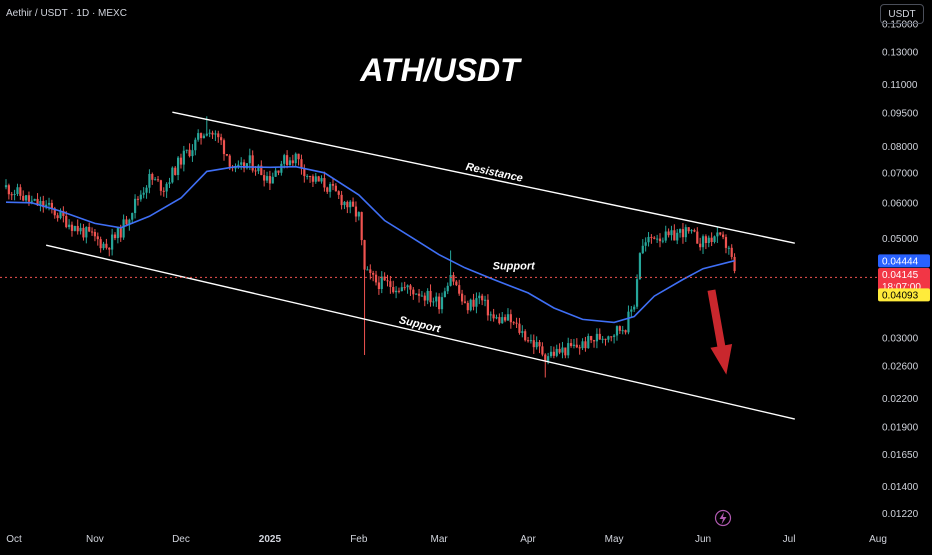  Describe the element at coordinates (66, 13) in the screenshot. I see `ticker-label: Aethir / USDT · 1D · MEXC` at that location.